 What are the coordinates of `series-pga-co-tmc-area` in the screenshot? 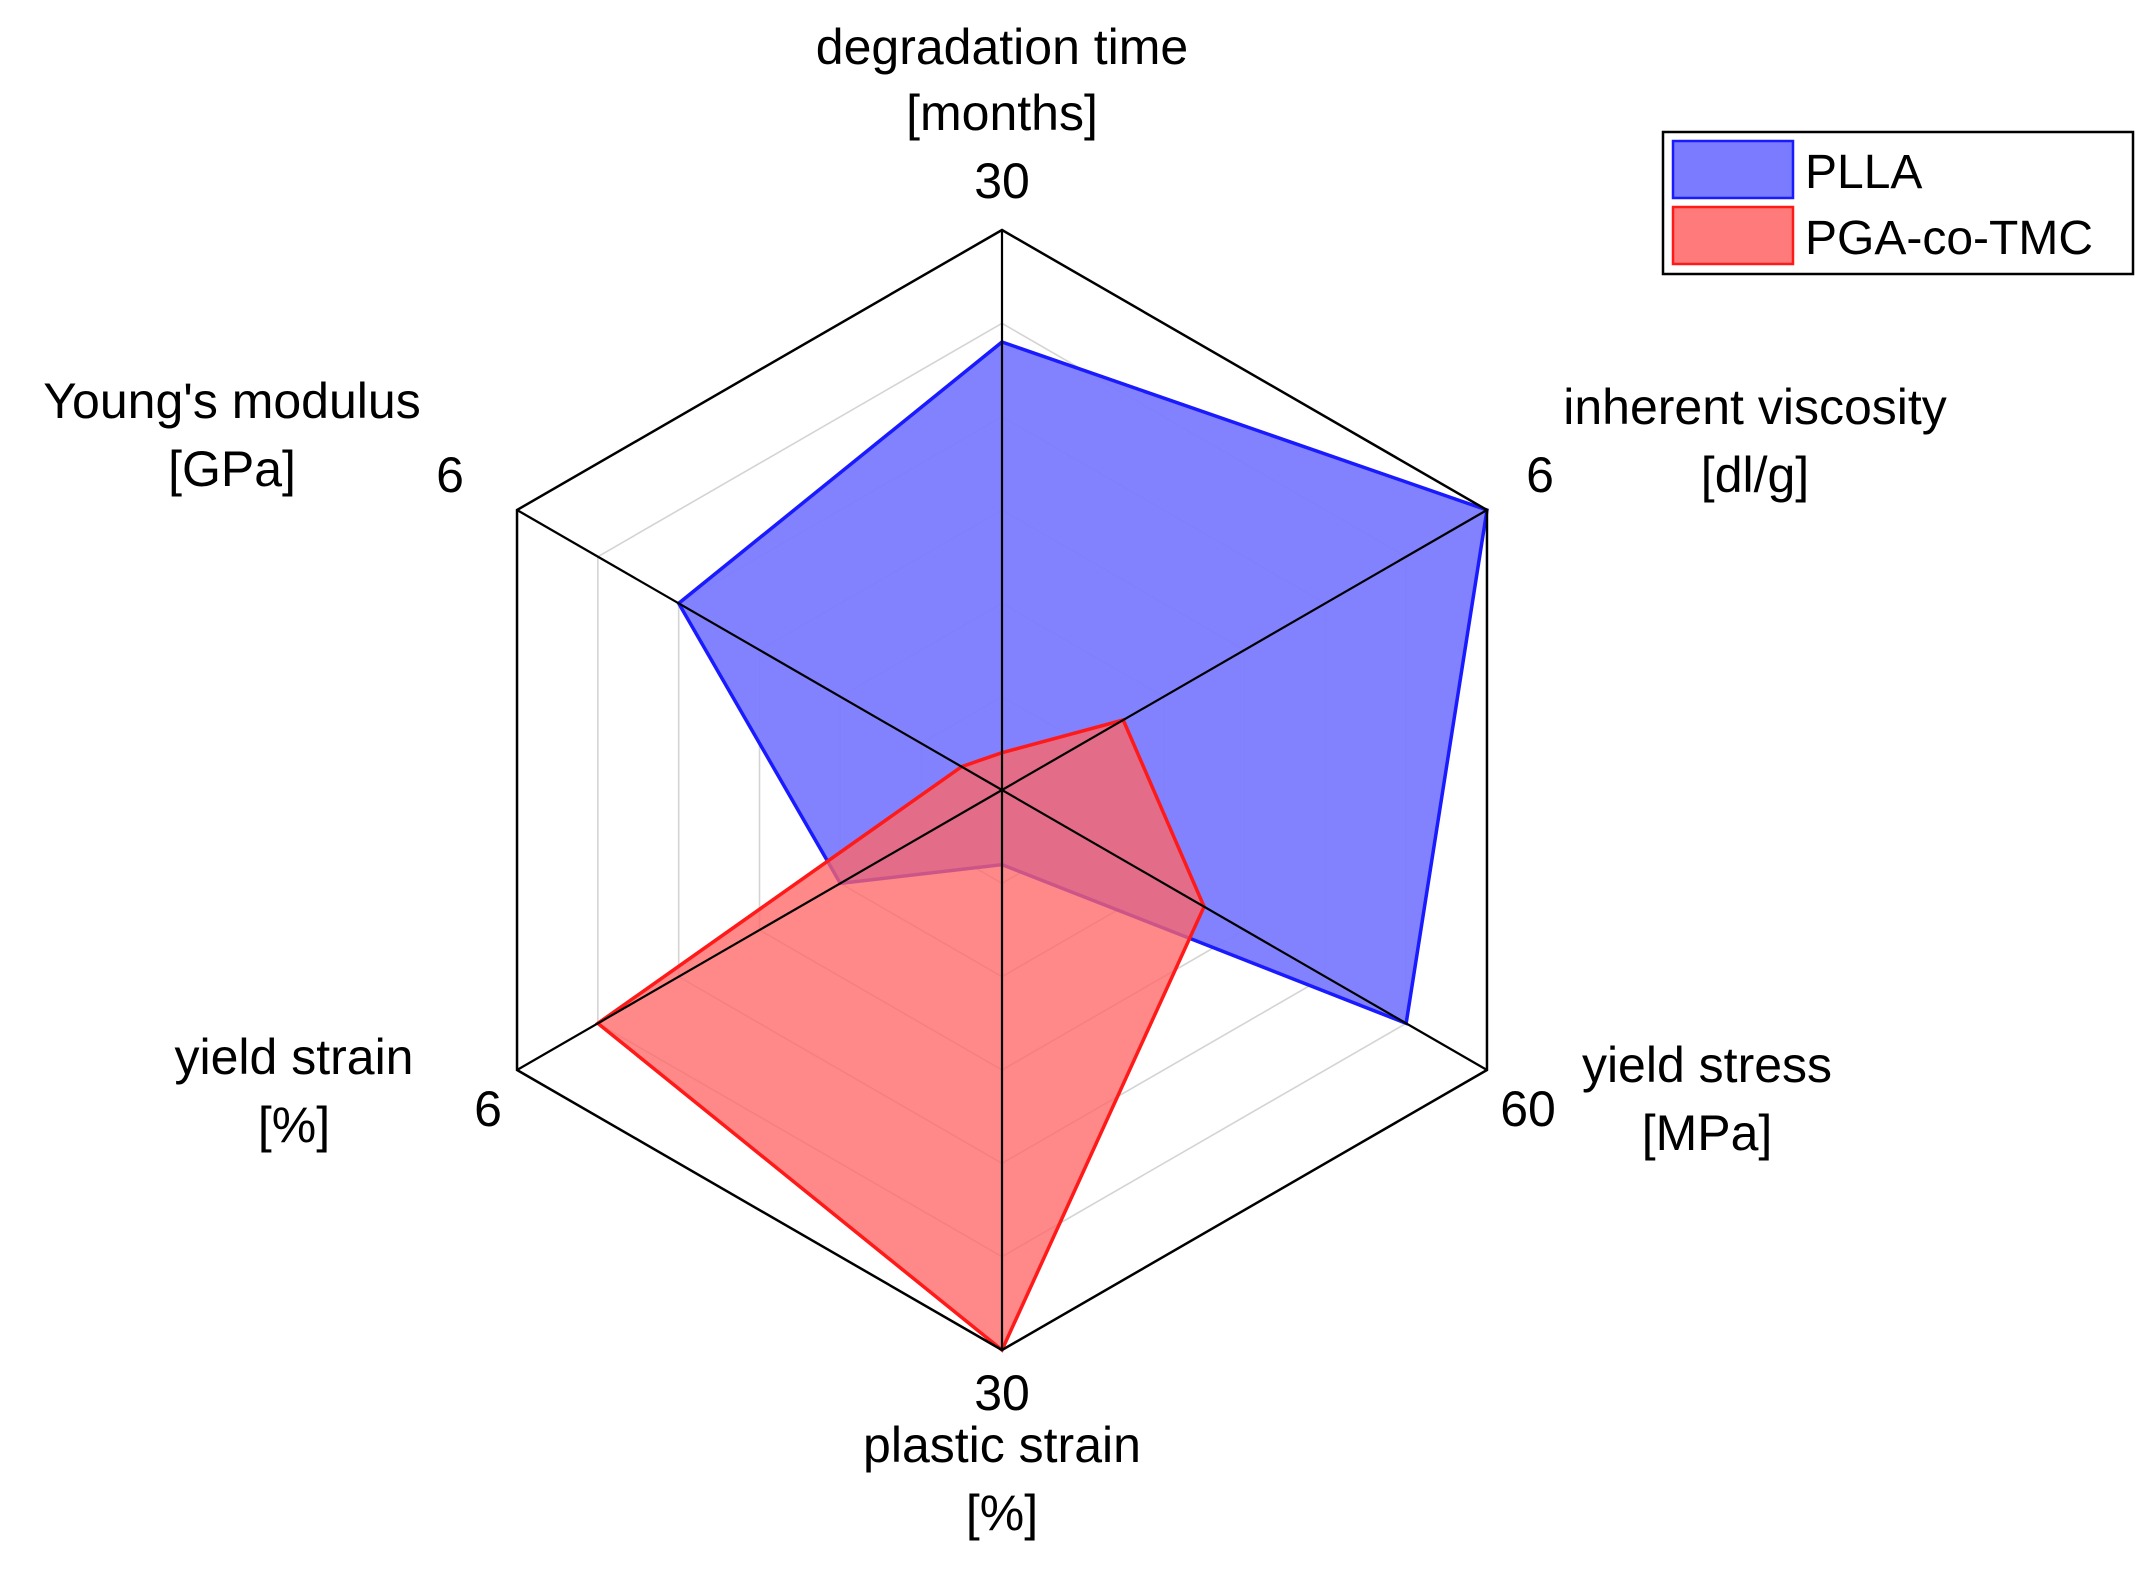 It's located at (900, 1035).